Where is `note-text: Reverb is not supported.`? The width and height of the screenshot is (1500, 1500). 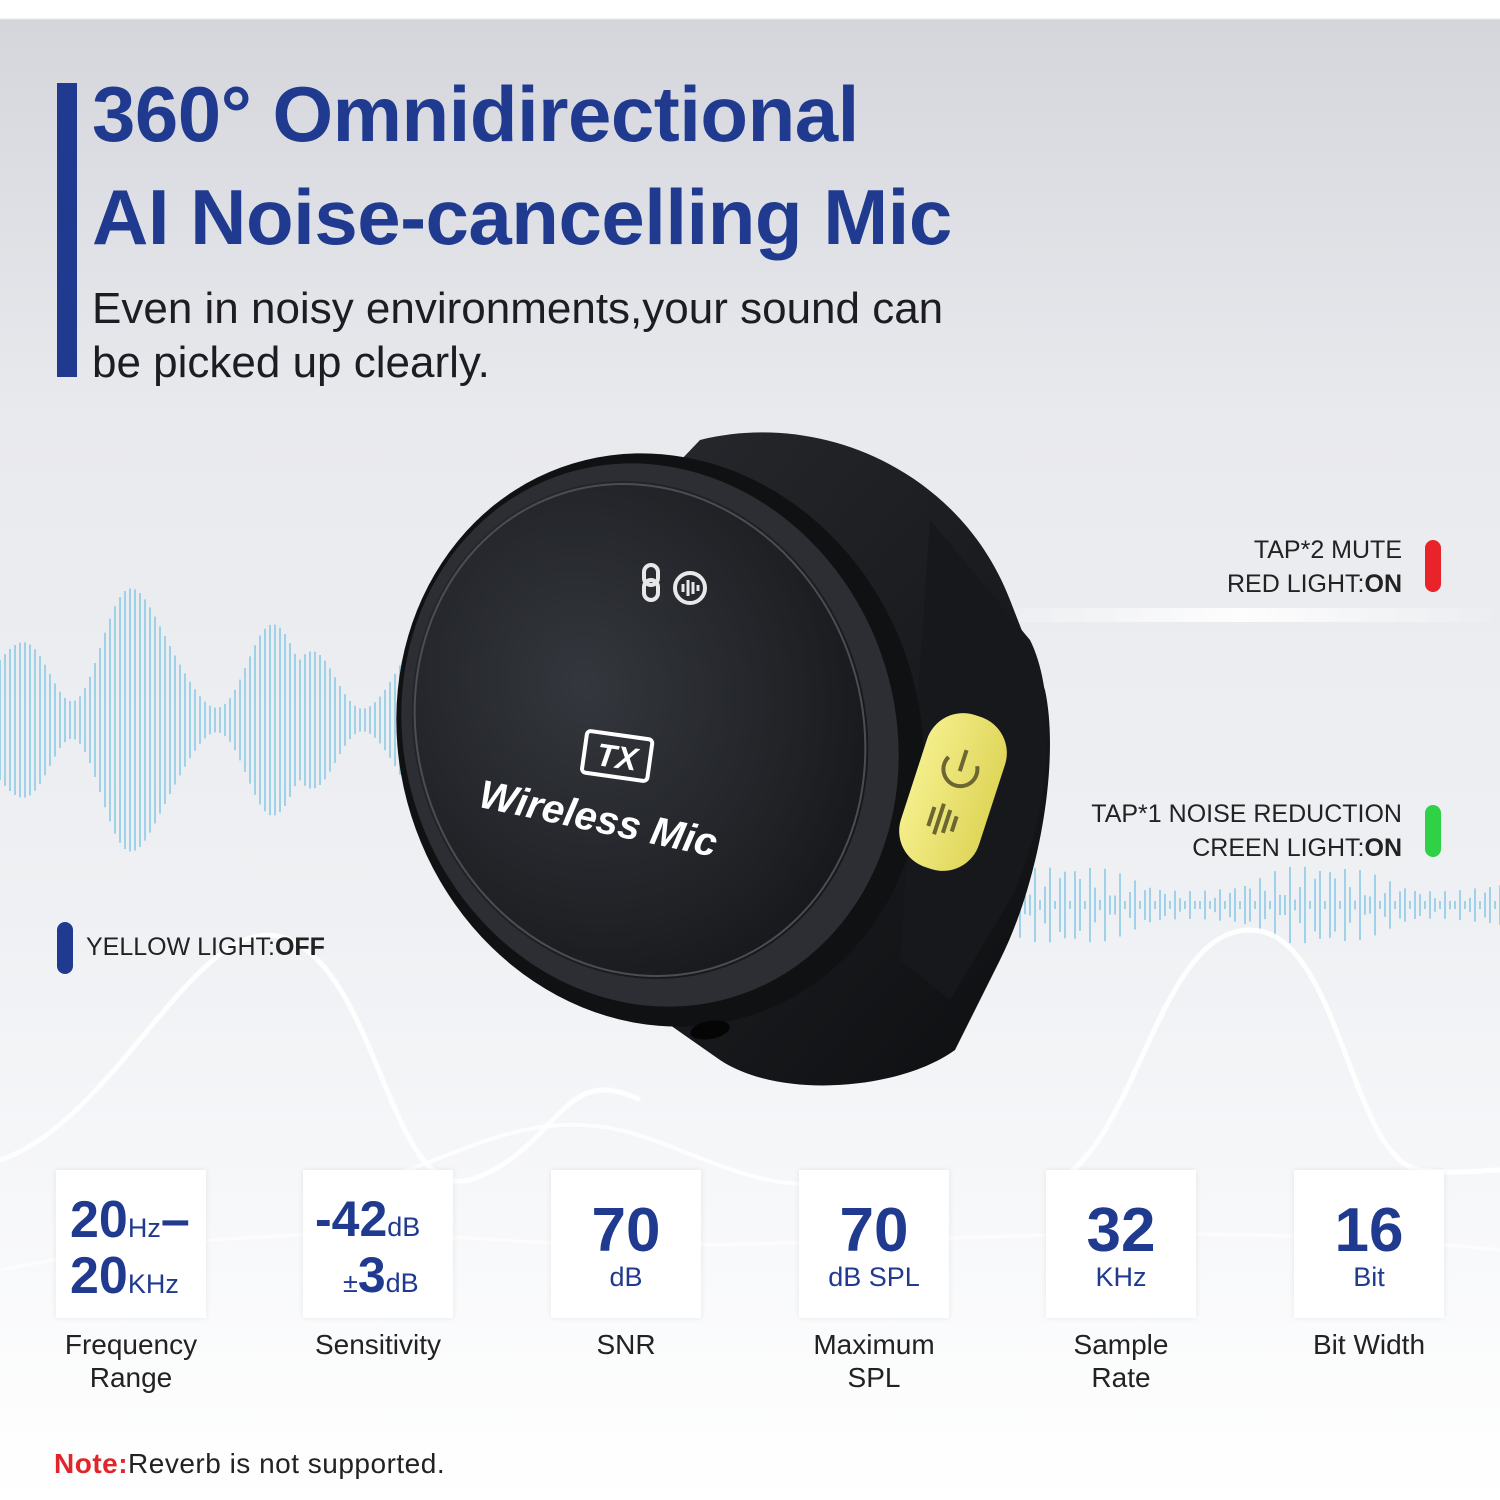
note-text: Reverb is not supported. is located at coordinates (287, 1463).